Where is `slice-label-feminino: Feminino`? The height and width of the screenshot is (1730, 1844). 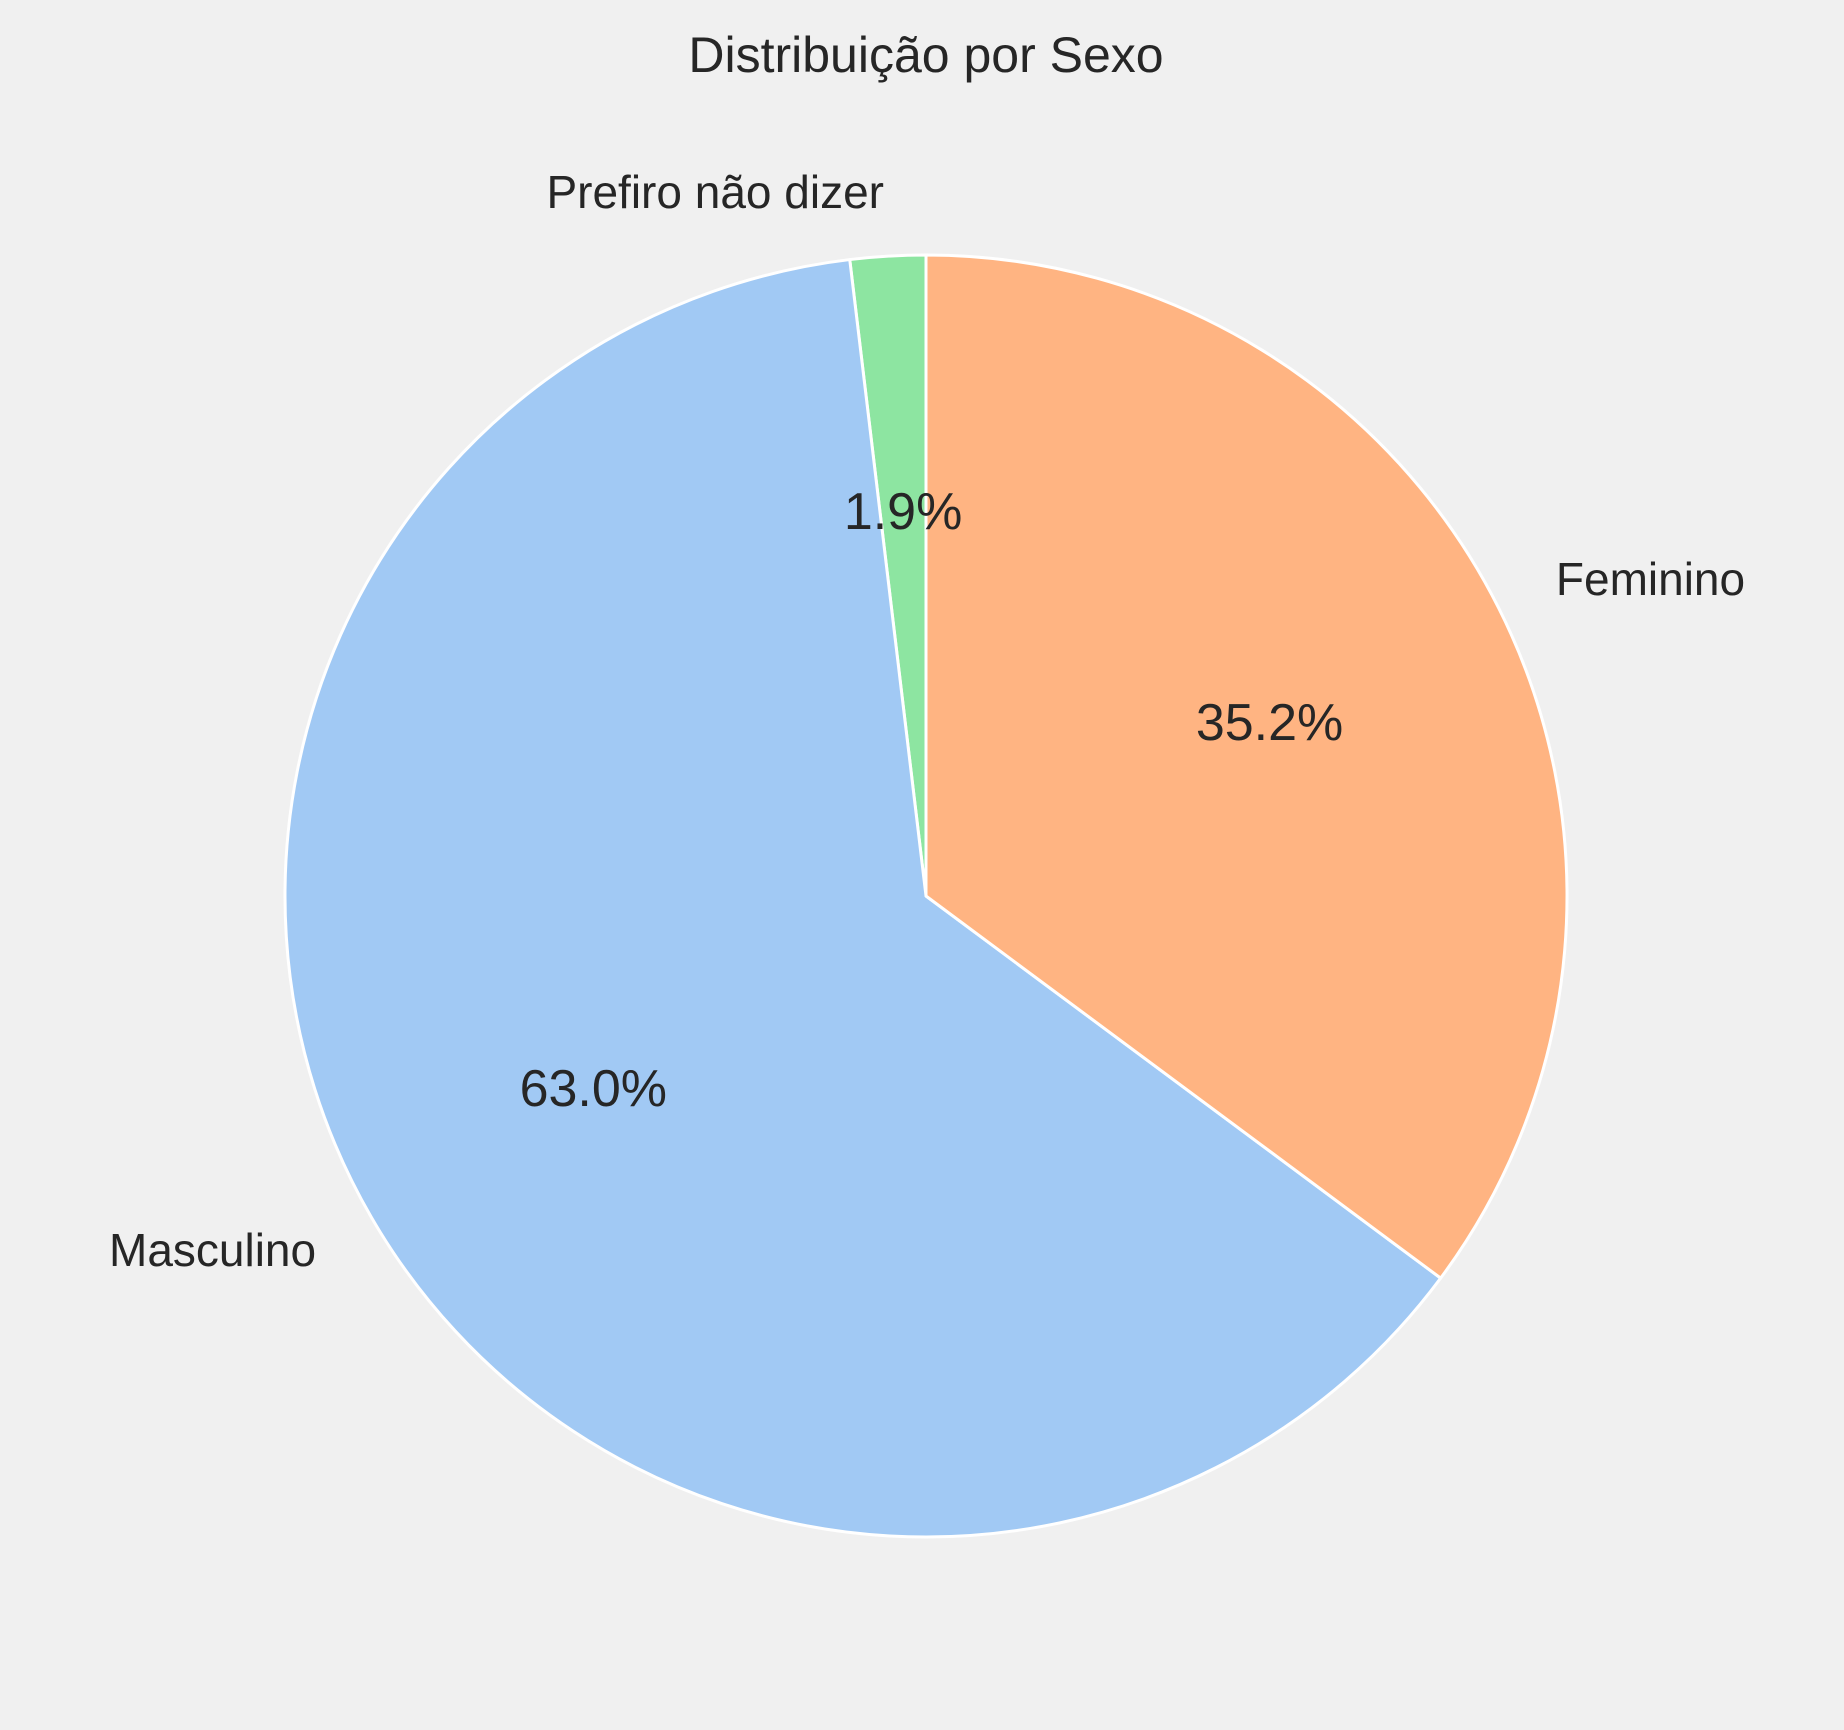 slice-label-feminino: Feminino is located at coordinates (1650, 579).